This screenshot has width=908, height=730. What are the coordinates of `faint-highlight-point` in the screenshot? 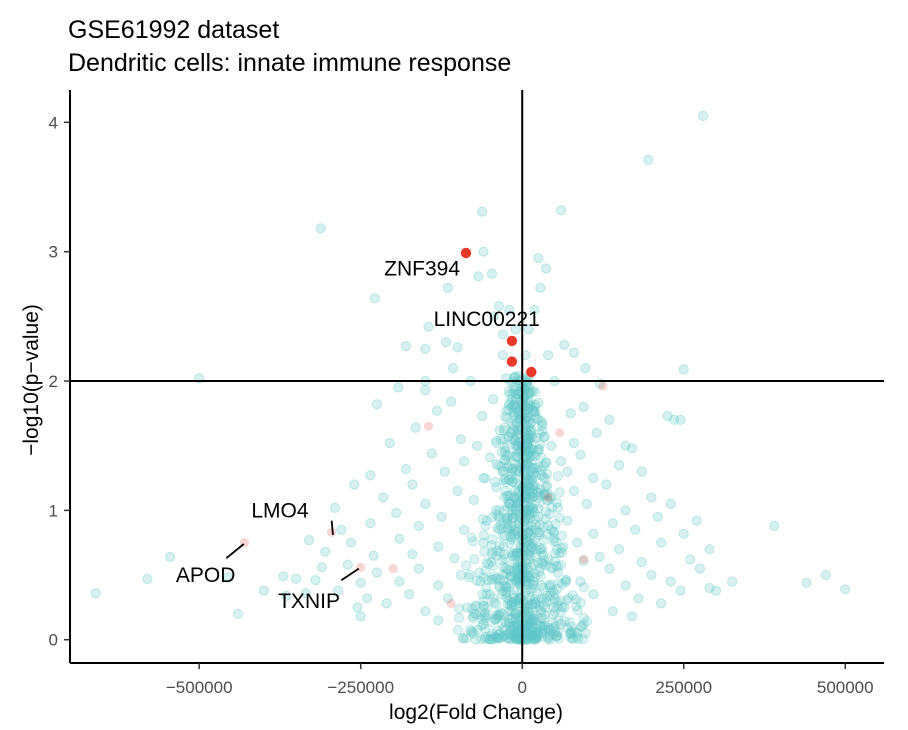 It's located at (428, 426).